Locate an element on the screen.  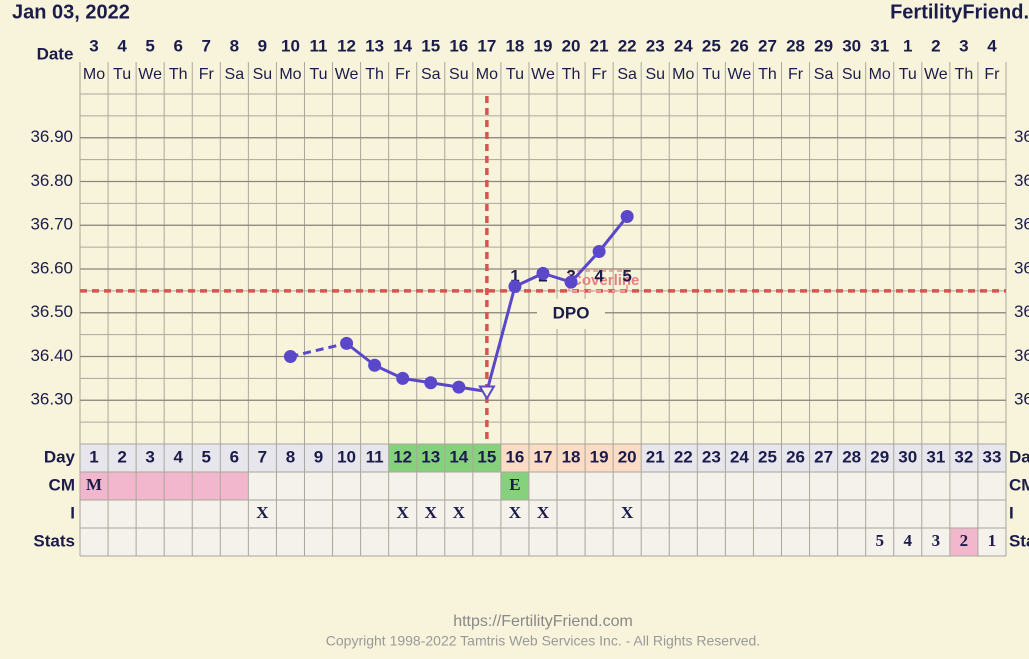
cell-text: 13 is located at coordinates (430, 456).